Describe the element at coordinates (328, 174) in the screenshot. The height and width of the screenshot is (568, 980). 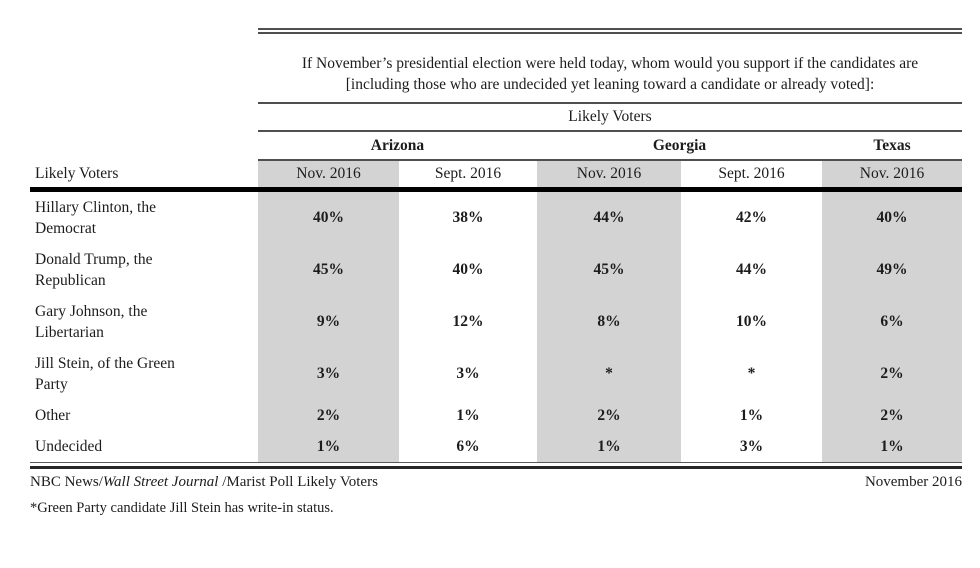
I see `column-header-az-nov: Nov. 2016` at that location.